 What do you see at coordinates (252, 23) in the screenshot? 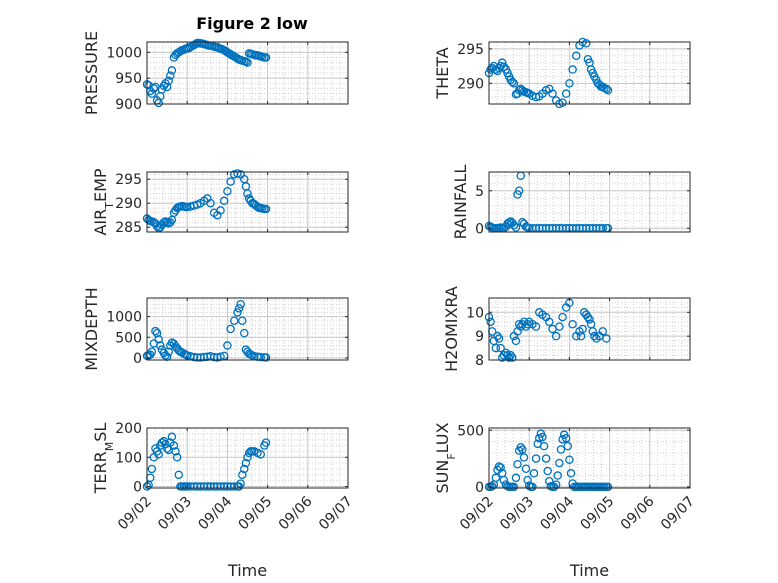
I see `figure-title: Figure 2 low` at bounding box center [252, 23].